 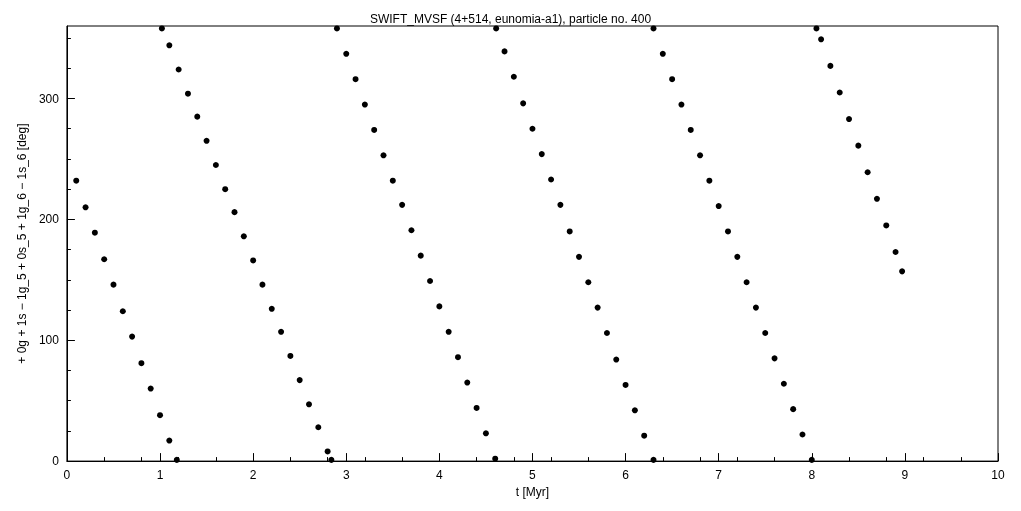 I want to click on x-tick-label: 1, so click(x=160, y=475).